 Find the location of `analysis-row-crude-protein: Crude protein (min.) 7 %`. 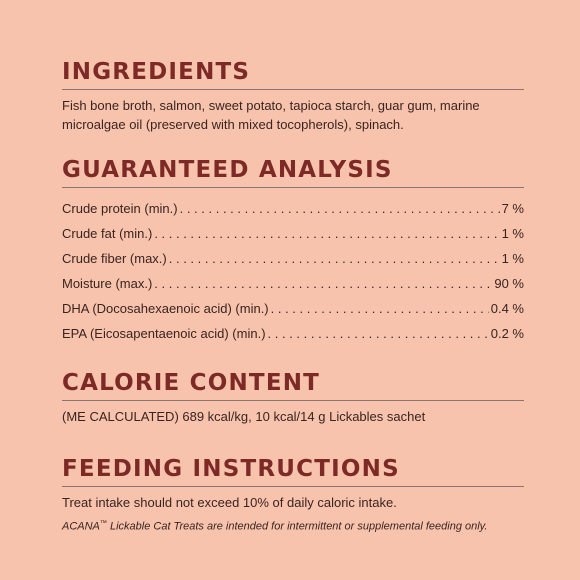

analysis-row-crude-protein: Crude protein (min.) 7 % is located at coordinates (293, 208).